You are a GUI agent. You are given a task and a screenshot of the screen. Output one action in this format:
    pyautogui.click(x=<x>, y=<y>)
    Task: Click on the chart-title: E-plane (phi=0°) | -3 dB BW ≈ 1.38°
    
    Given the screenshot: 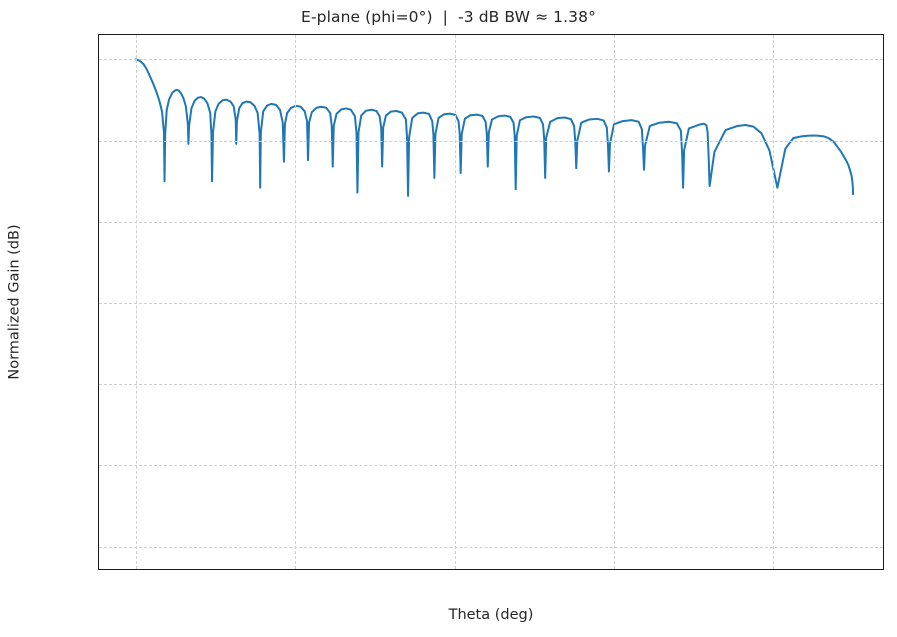 What is the action you would take?
    pyautogui.click(x=448, y=17)
    